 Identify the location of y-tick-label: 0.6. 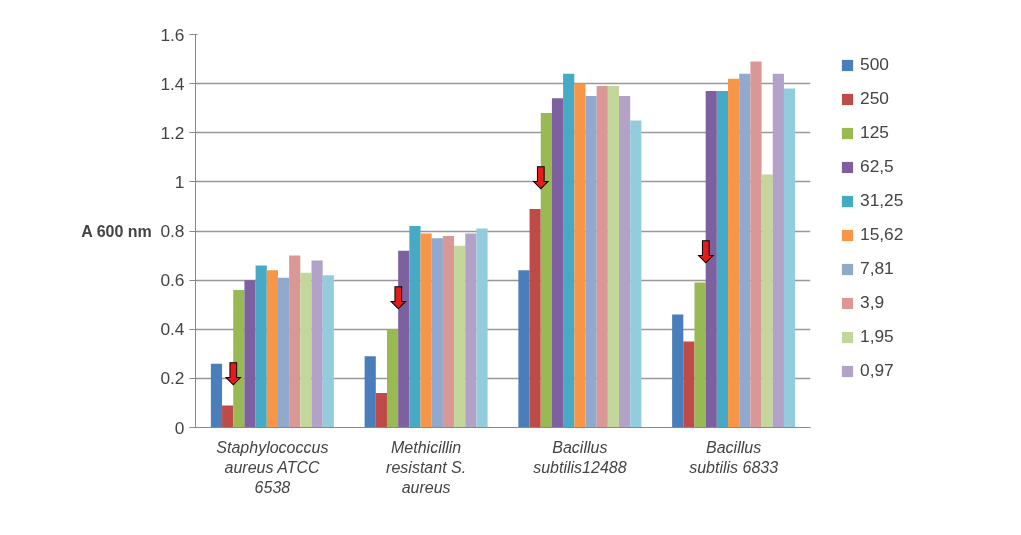
(172, 280).